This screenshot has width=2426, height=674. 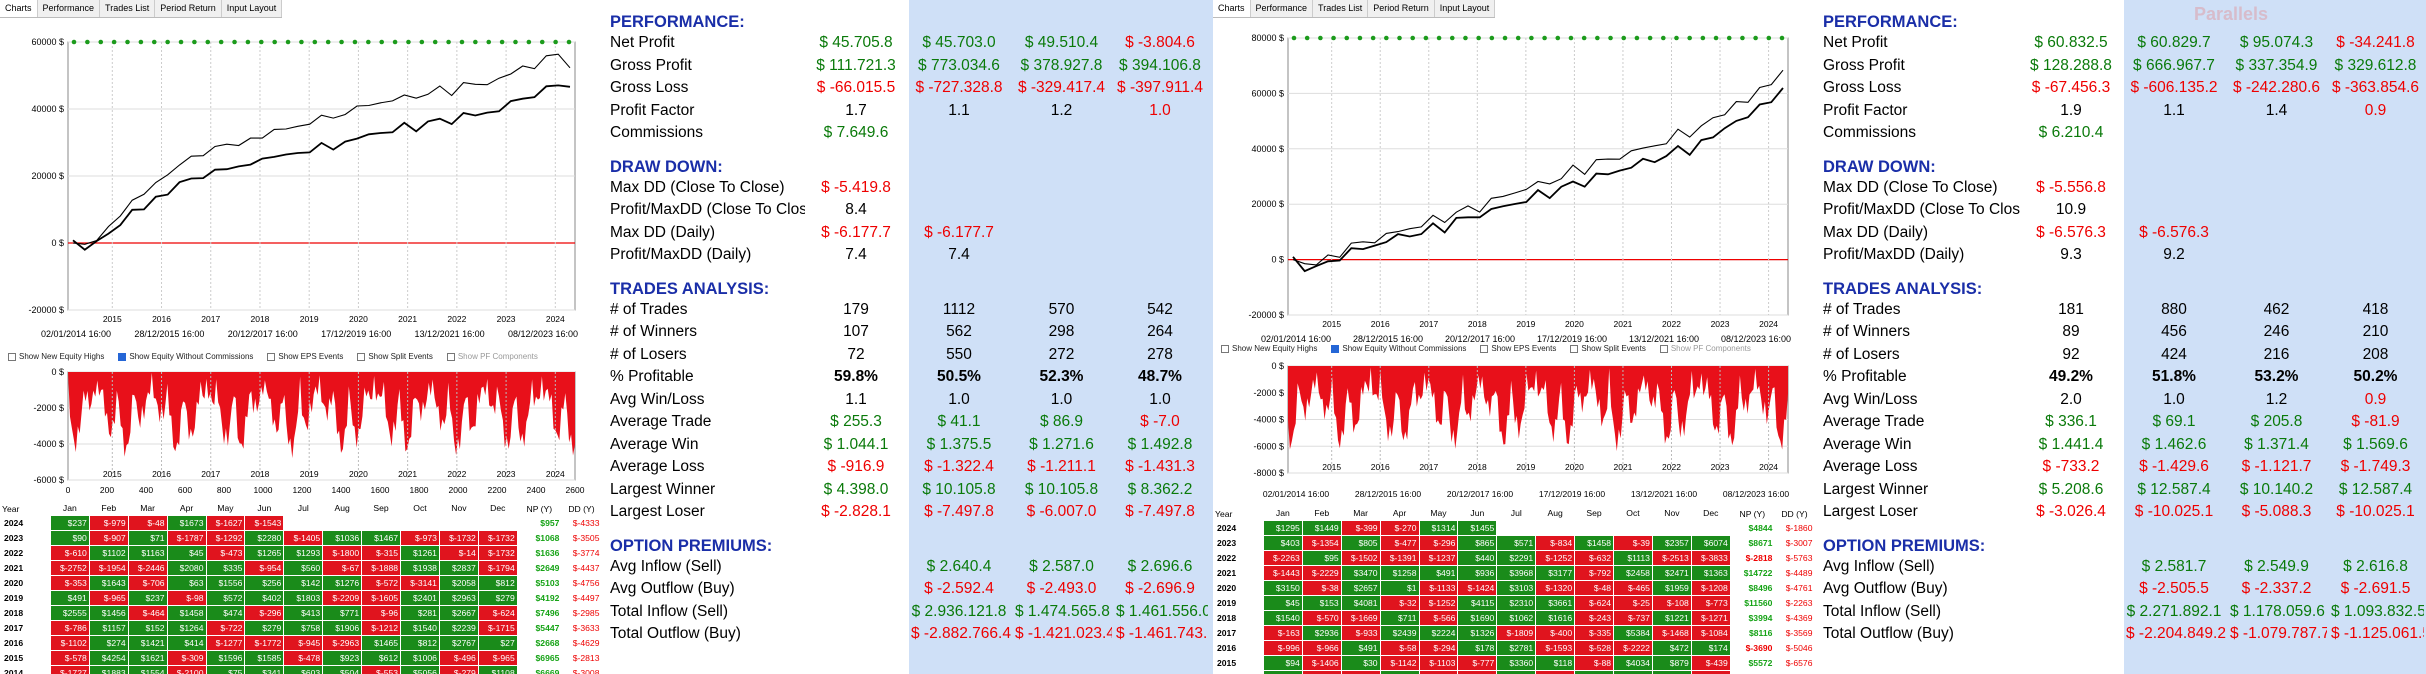 What do you see at coordinates (381, 537) in the screenshot?
I see `month-cell: $1467` at bounding box center [381, 537].